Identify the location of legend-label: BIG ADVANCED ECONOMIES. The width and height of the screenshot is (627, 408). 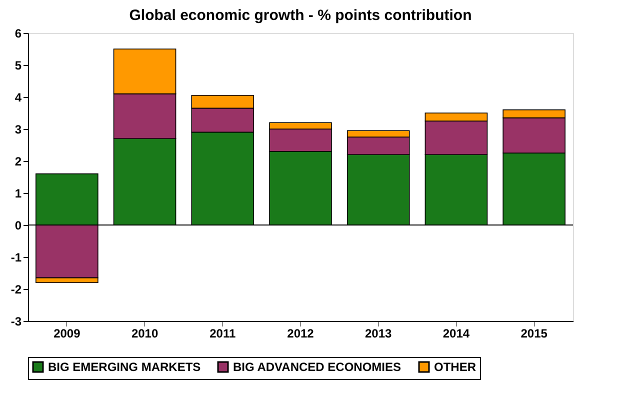
(317, 367).